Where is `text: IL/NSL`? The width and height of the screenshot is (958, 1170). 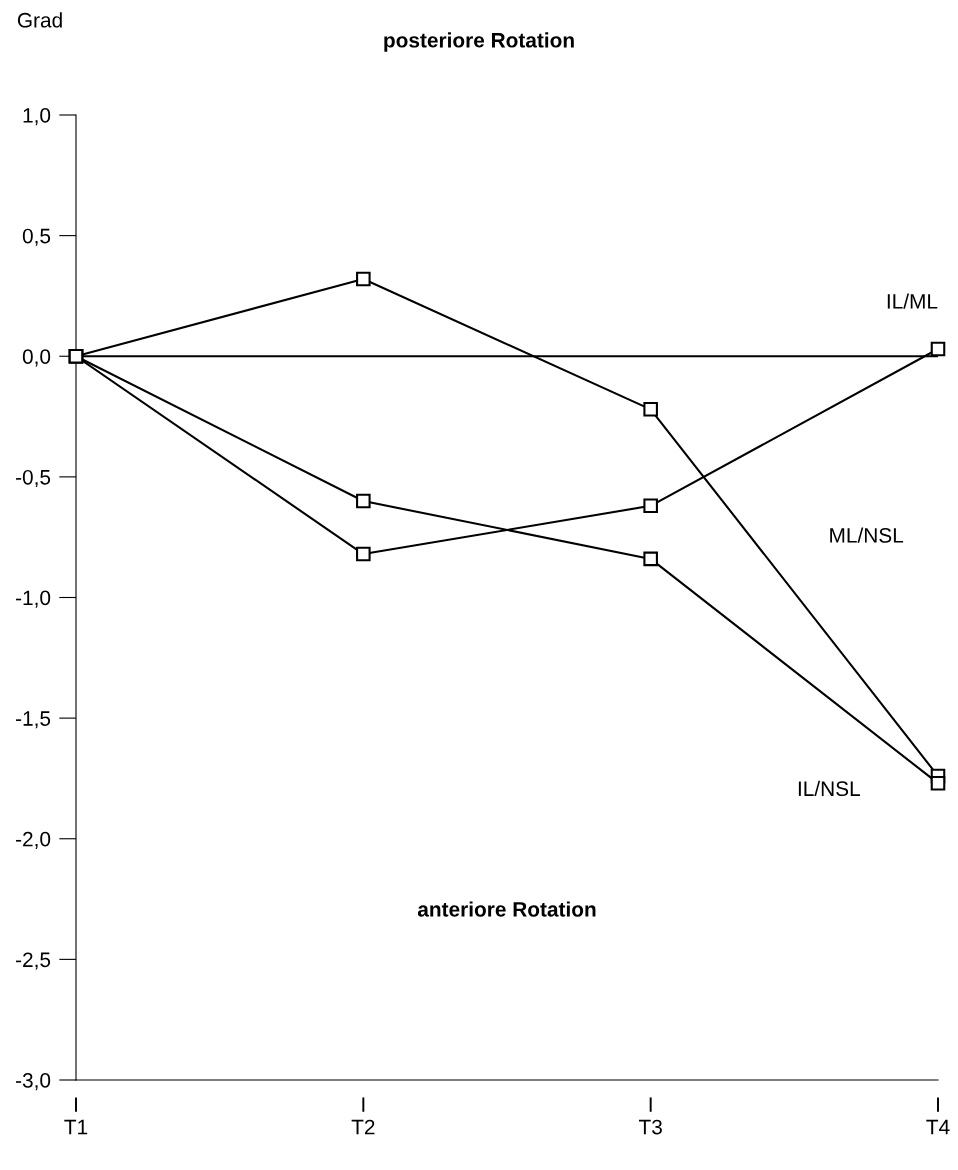
text: IL/NSL is located at coordinates (829, 788).